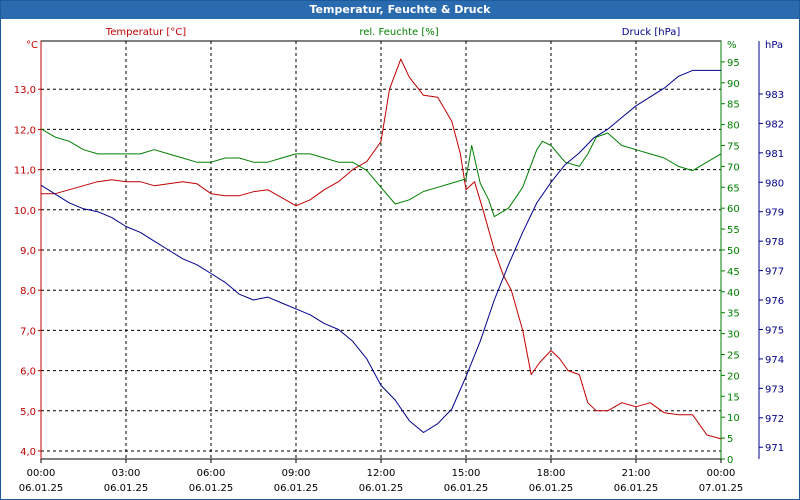 The height and width of the screenshot is (500, 800). I want to click on humidity-tick-label: 50, so click(733, 251).